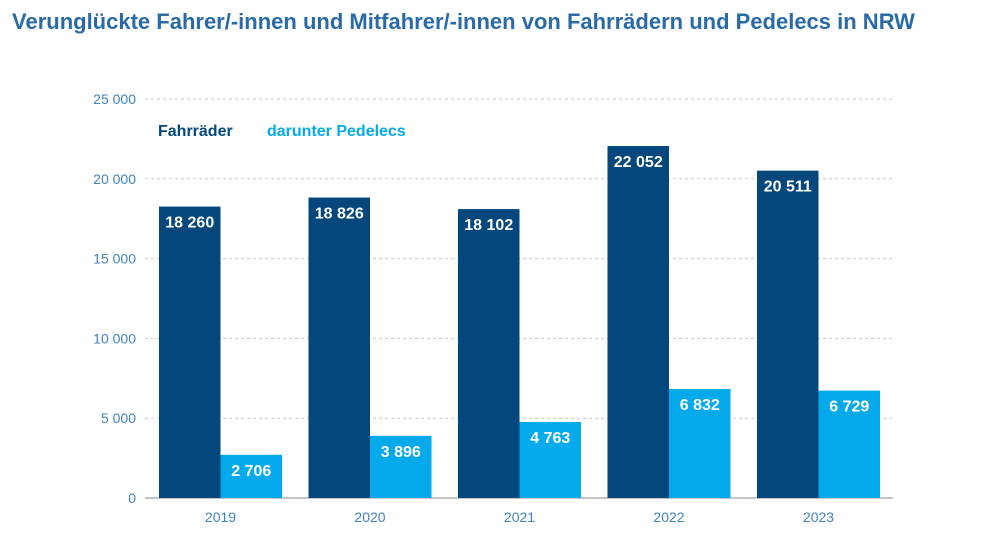 Image resolution: width=998 pixels, height=534 pixels. Describe the element at coordinates (114, 338) in the screenshot. I see `y-tick-label: 10 000` at that location.